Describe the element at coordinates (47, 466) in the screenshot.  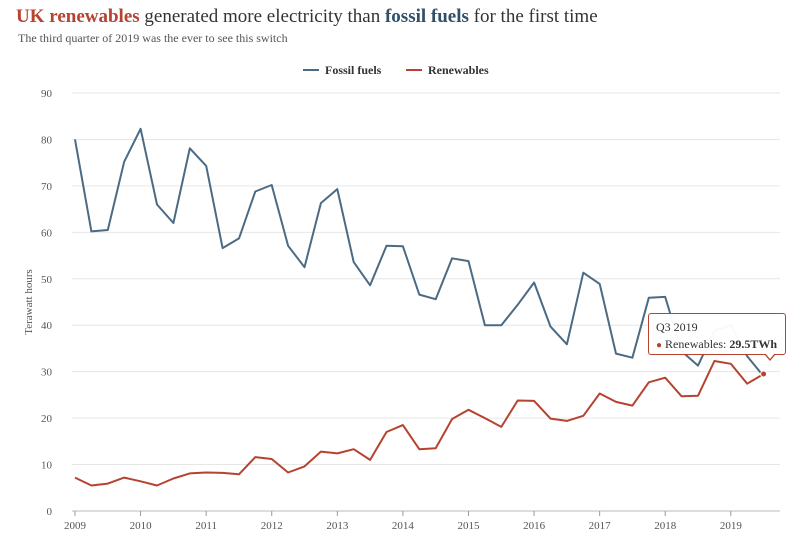
I see `y-tick-label: 10` at that location.